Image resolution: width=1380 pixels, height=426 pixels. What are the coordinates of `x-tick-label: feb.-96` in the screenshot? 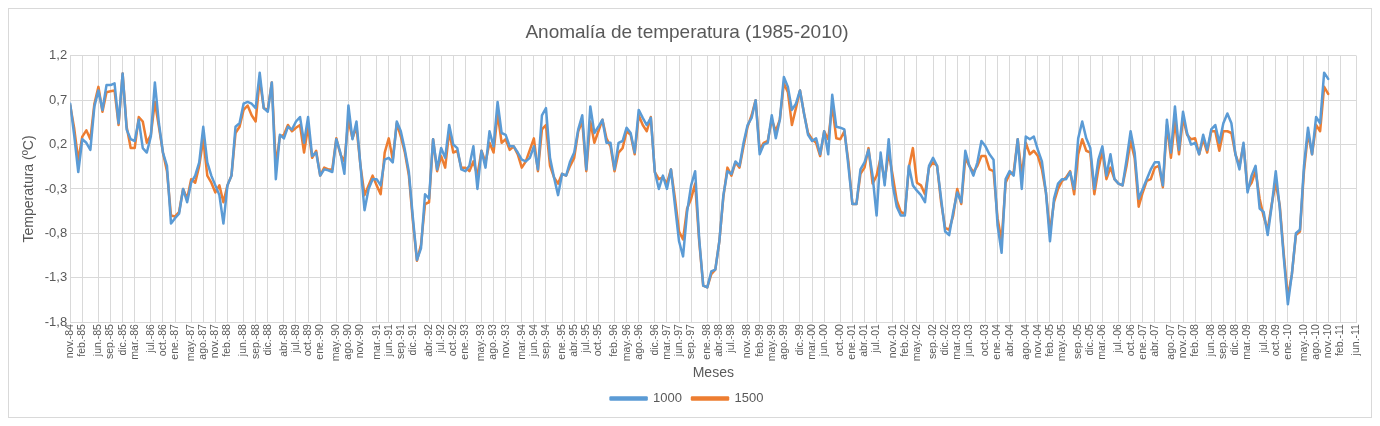 It's located at (613, 340).